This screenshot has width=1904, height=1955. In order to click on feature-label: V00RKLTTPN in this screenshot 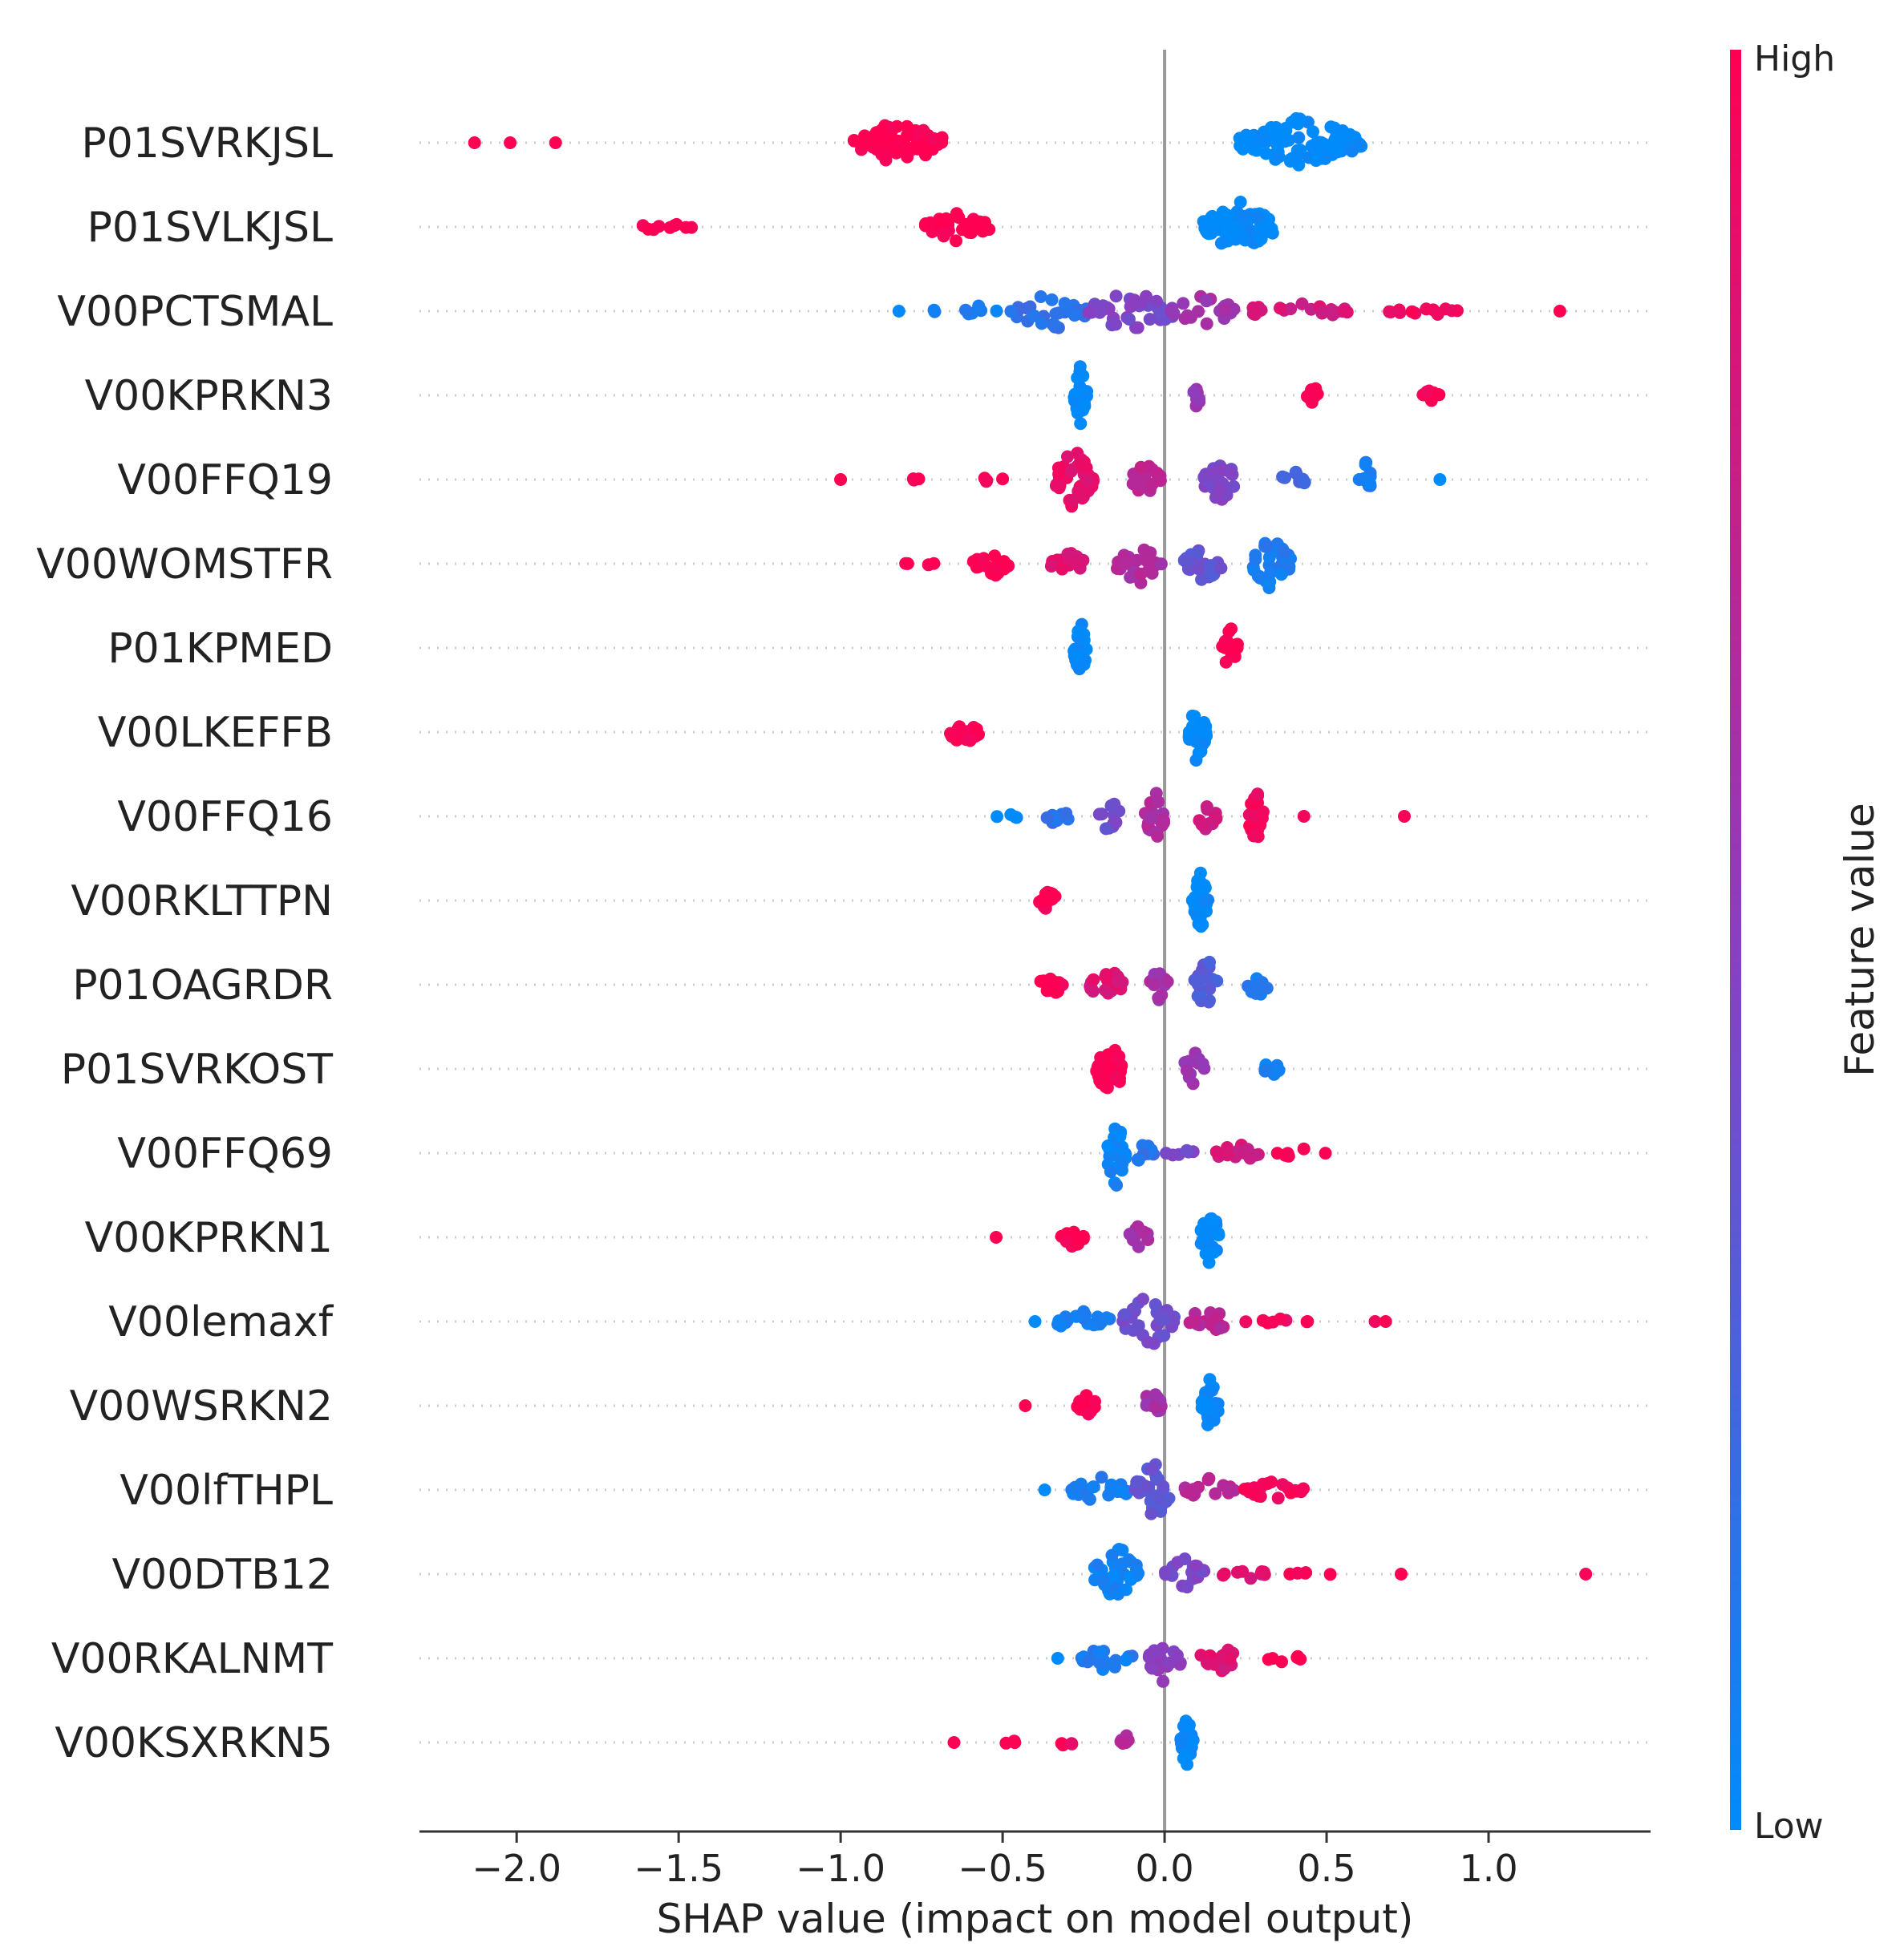, I will do `click(202, 901)`.